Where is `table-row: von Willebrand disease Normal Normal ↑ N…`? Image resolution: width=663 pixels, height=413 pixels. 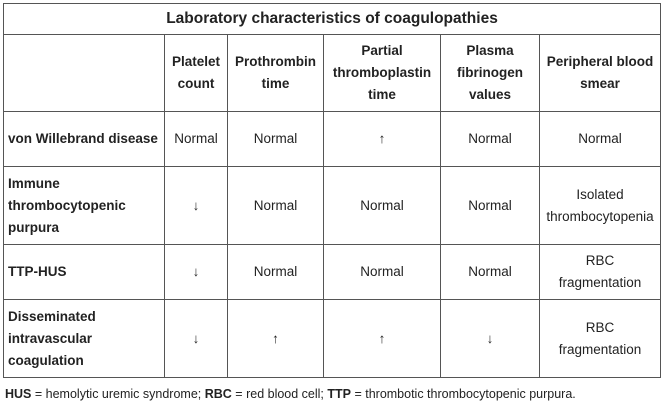
table-row: von Willebrand disease Normal Normal ↑ N… is located at coordinates (332, 139).